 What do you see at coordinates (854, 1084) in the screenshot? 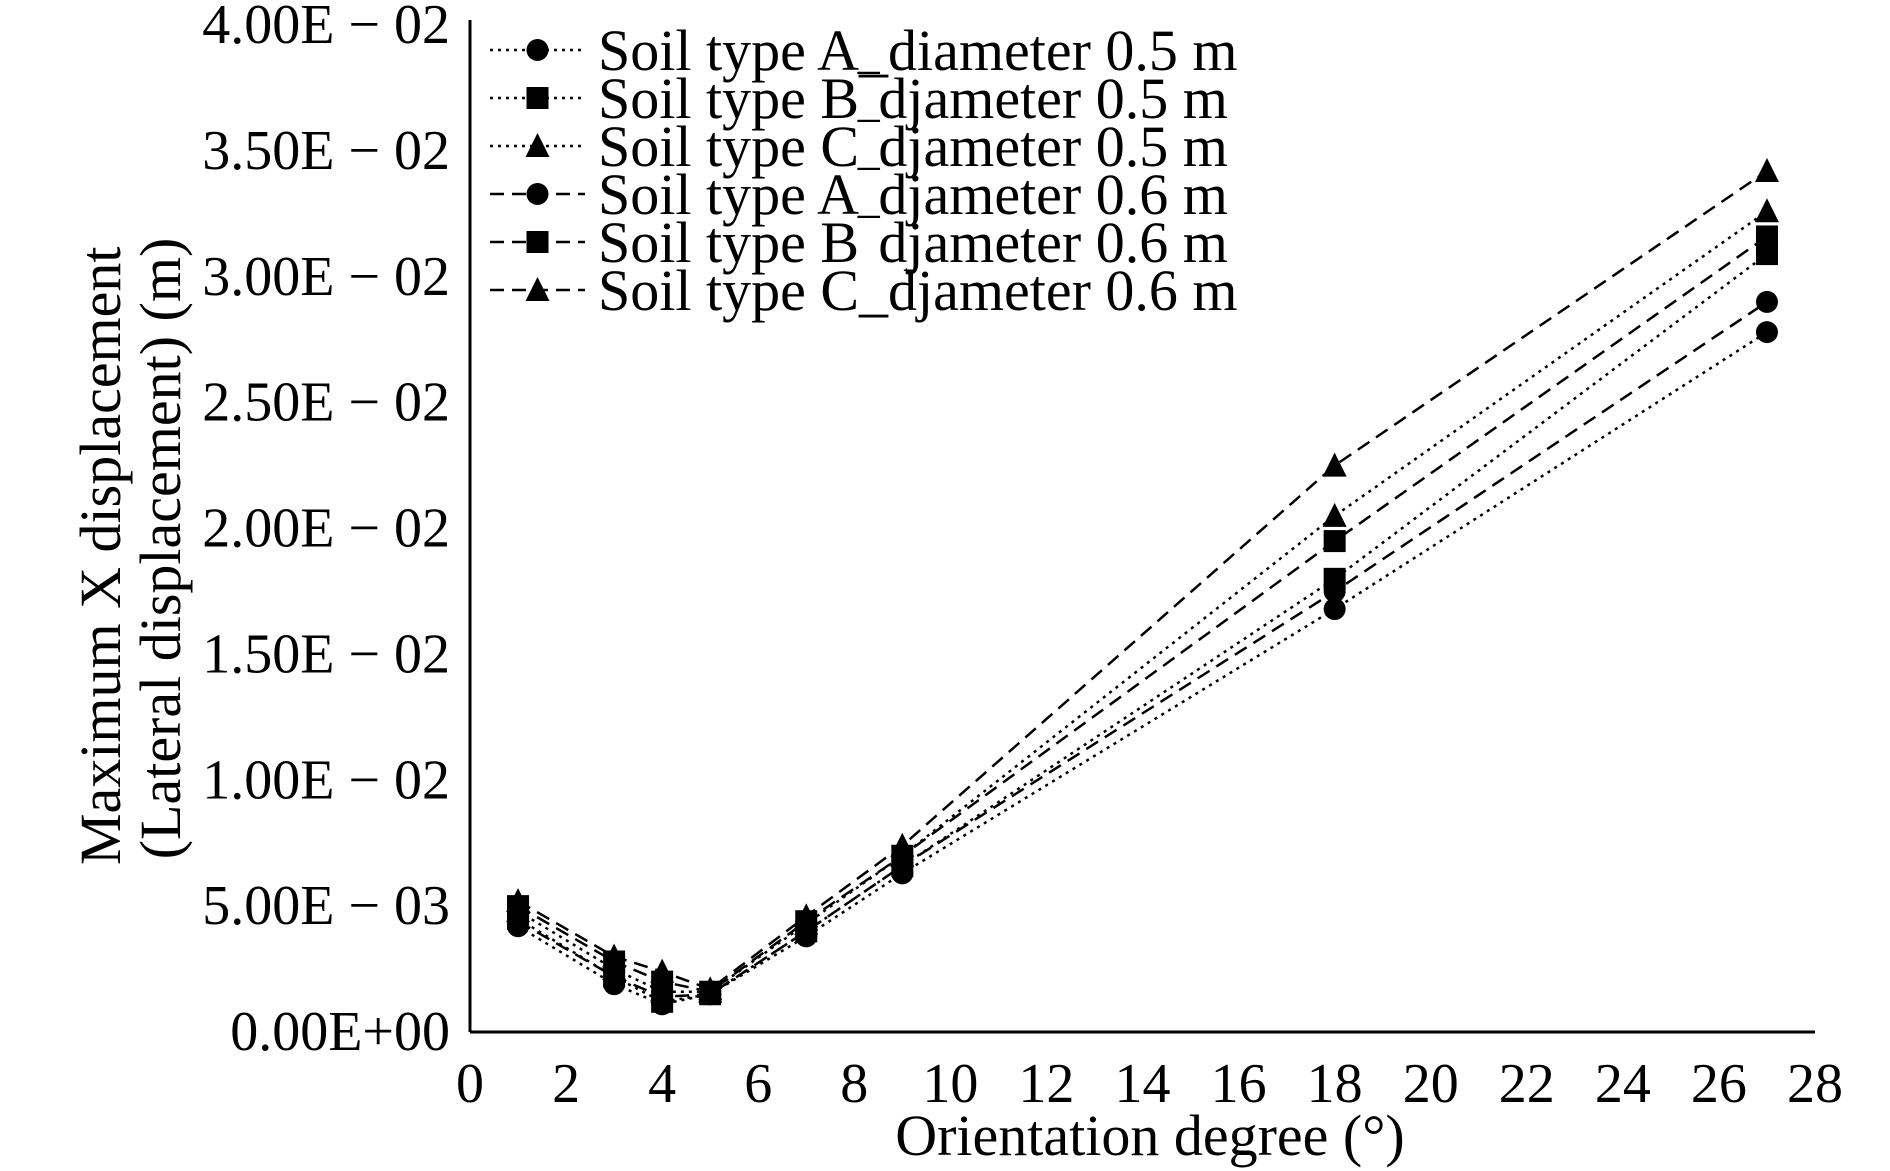
I see `x-tick-label: 8` at bounding box center [854, 1084].